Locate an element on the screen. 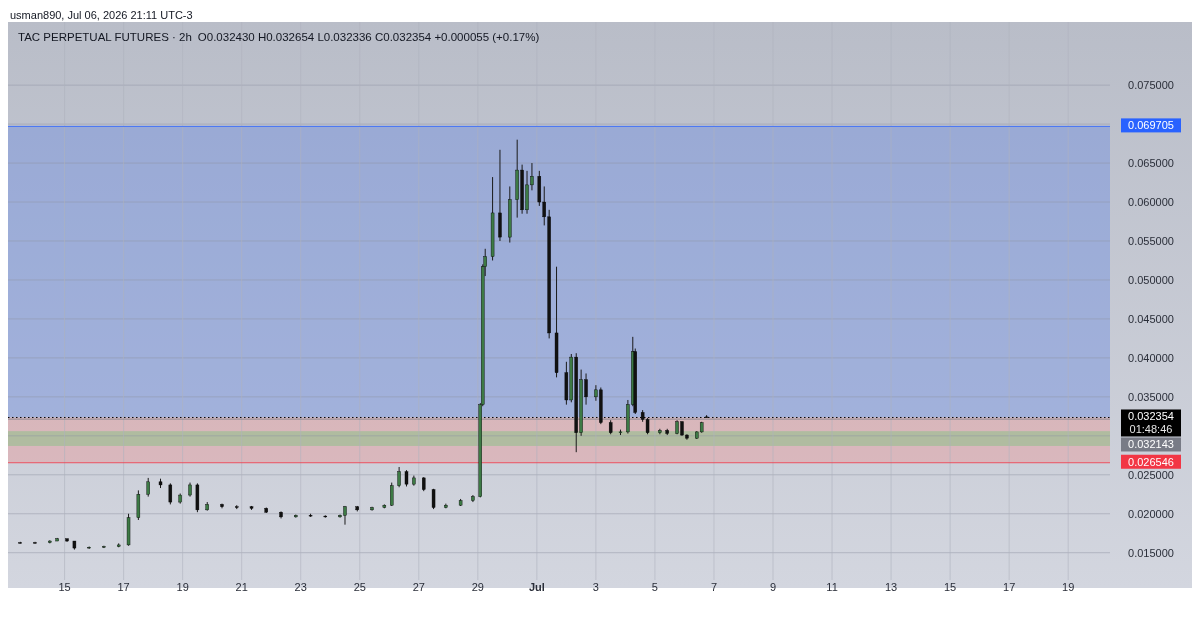  y-tick-label: 0.060000 is located at coordinates (1151, 201).